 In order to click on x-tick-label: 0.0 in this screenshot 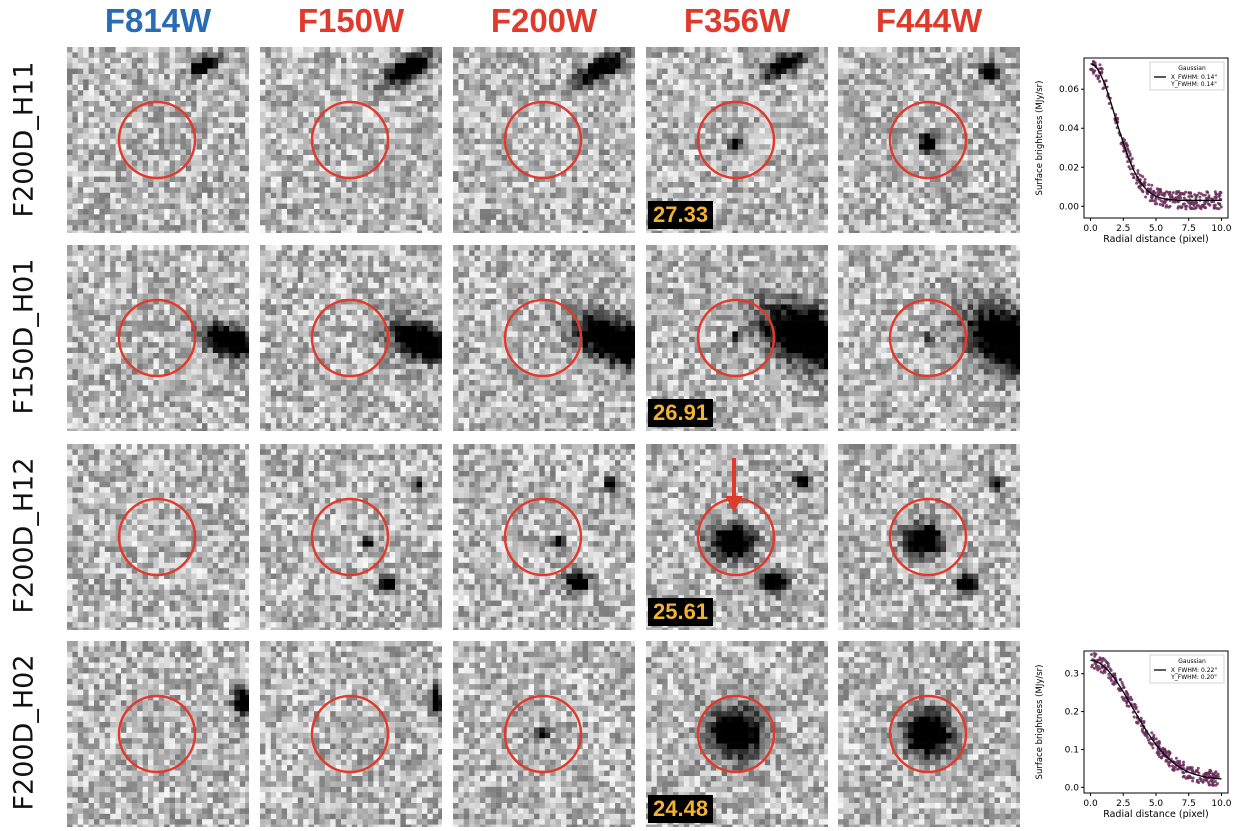, I will do `click(1090, 804)`.